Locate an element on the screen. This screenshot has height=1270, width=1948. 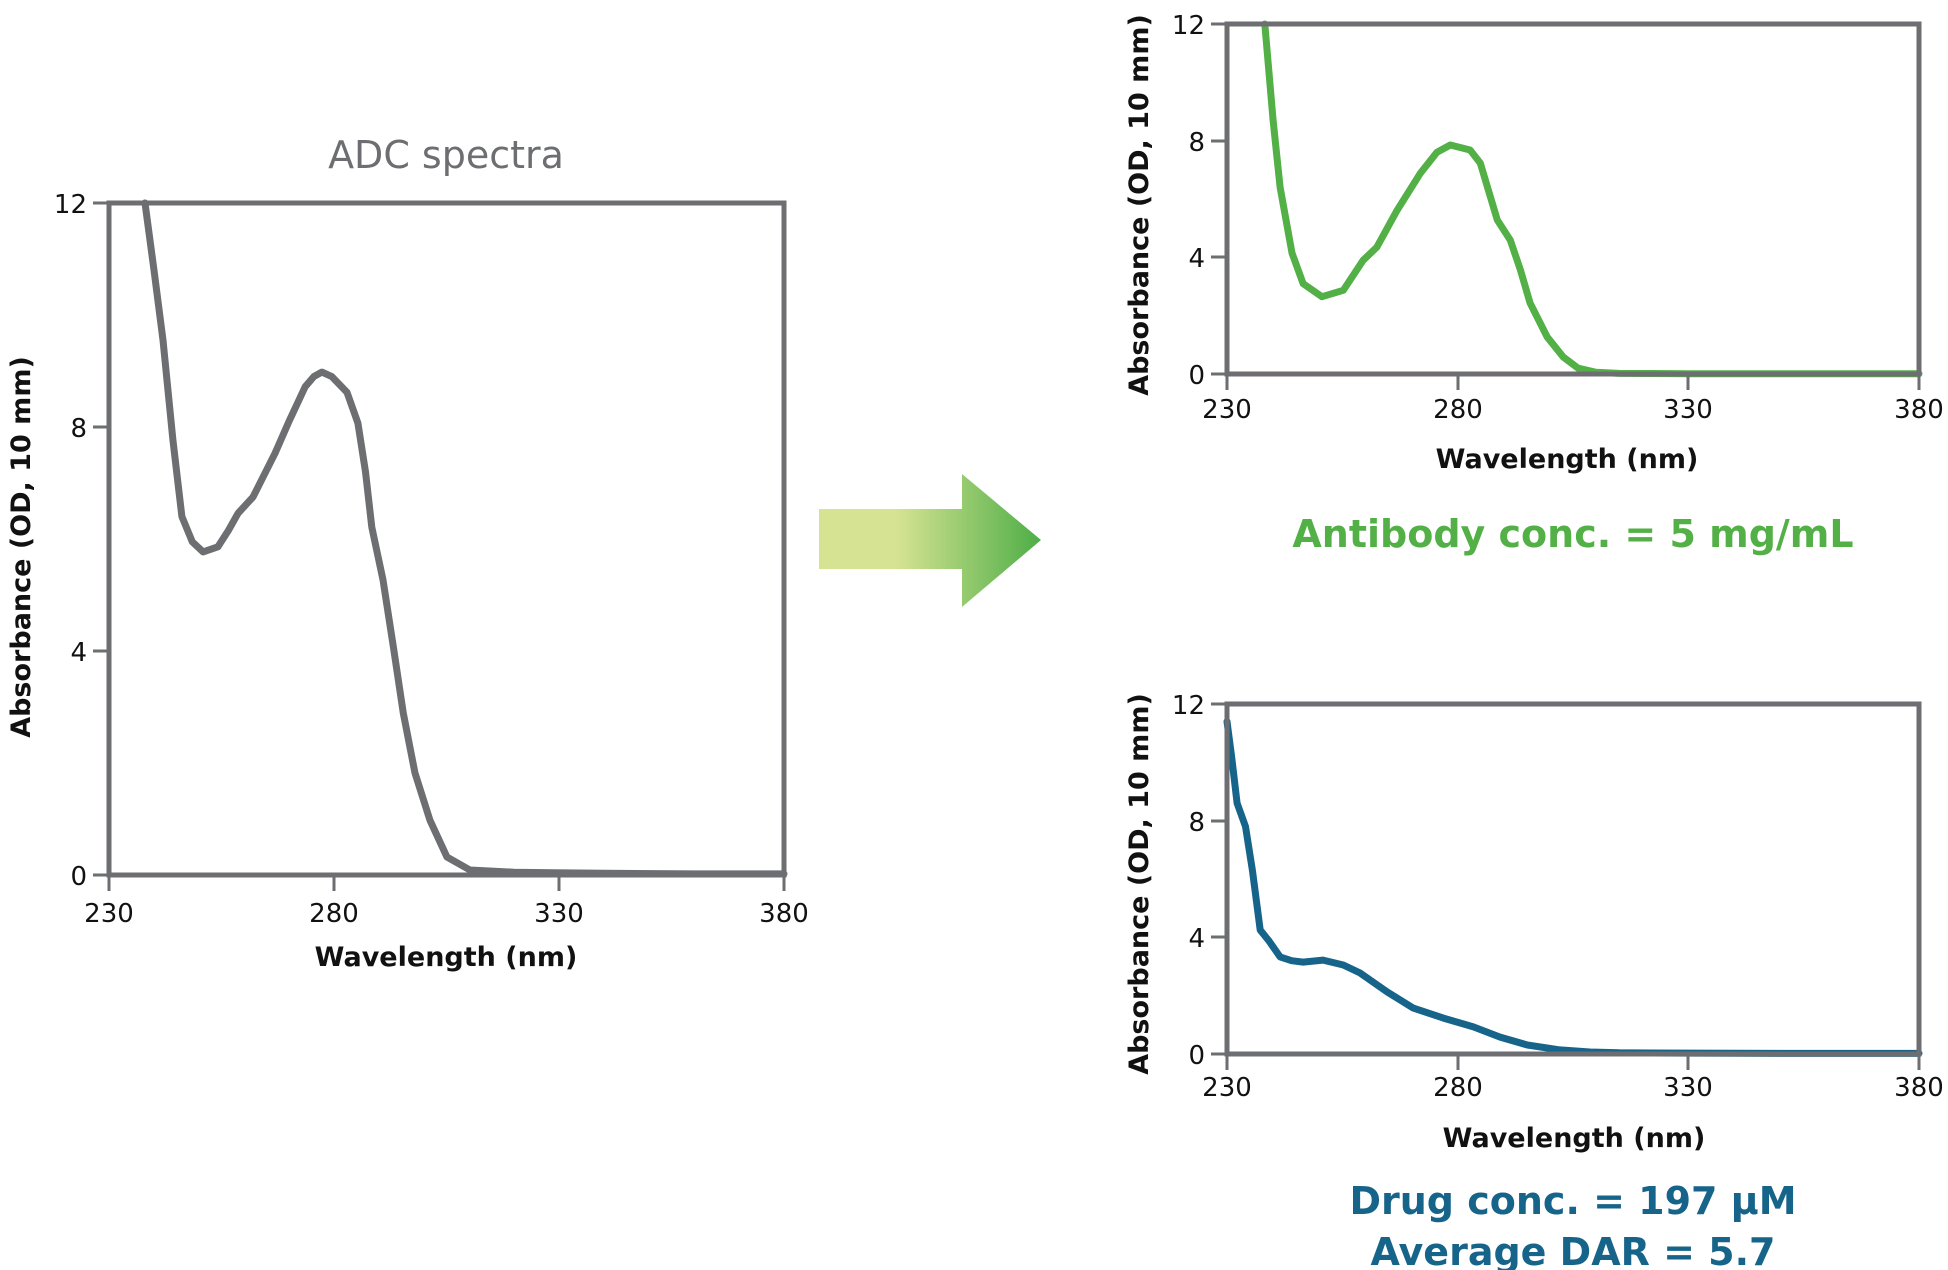
antibody-concentration-caption: Antibody conc. = 5 mg/mL is located at coordinates (1572, 534).